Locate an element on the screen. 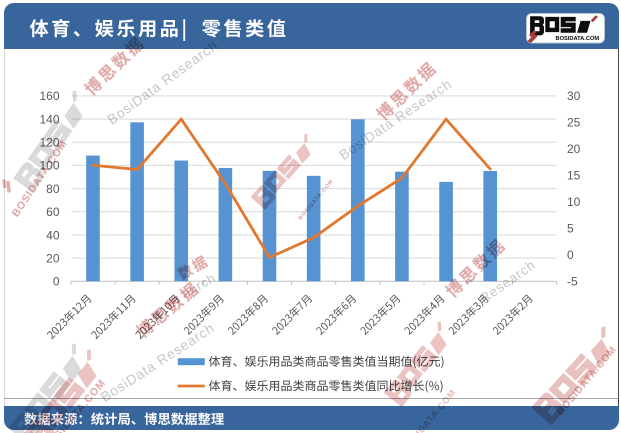  svg-text: 25 is located at coordinates (574, 123).